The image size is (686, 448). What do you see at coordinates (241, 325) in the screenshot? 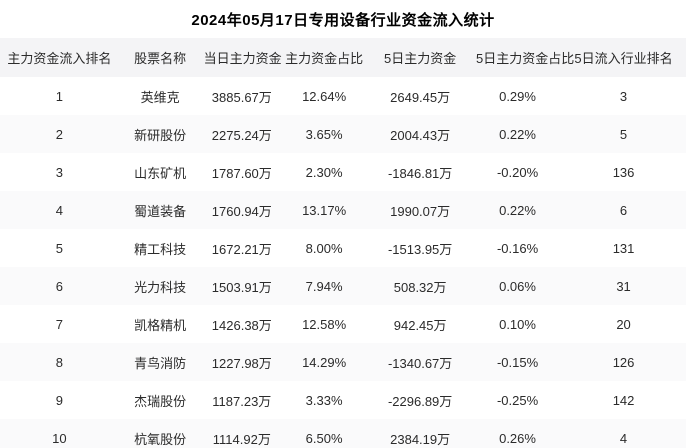
I see `table-cell: 1426.38万` at bounding box center [241, 325].